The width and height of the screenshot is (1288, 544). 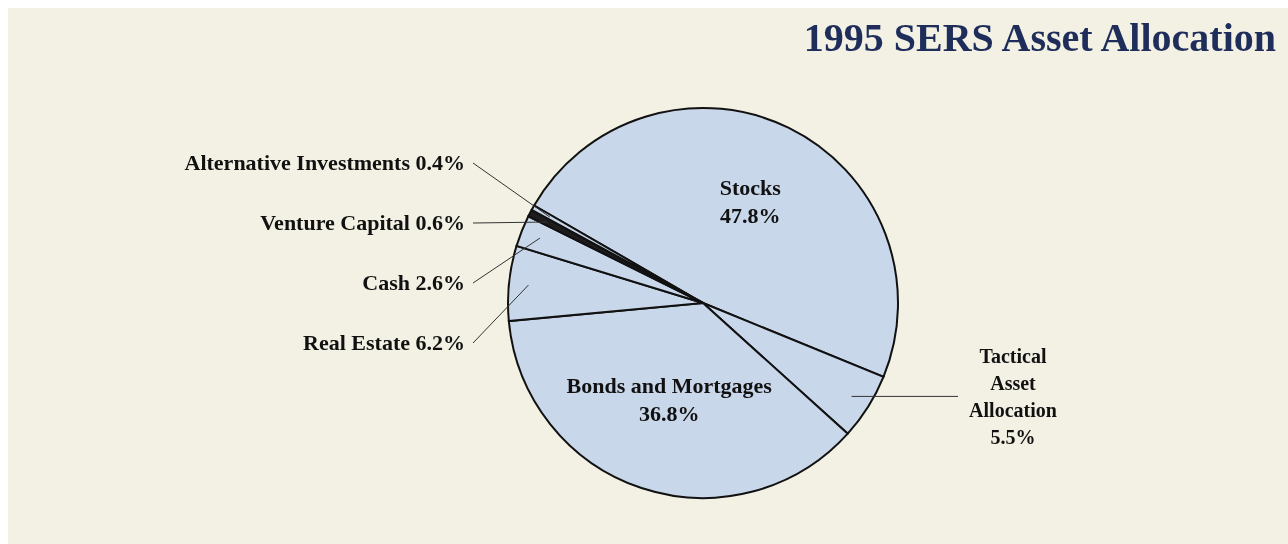 I want to click on slice-label: Real Estate 6.2%, so click(x=384, y=342).